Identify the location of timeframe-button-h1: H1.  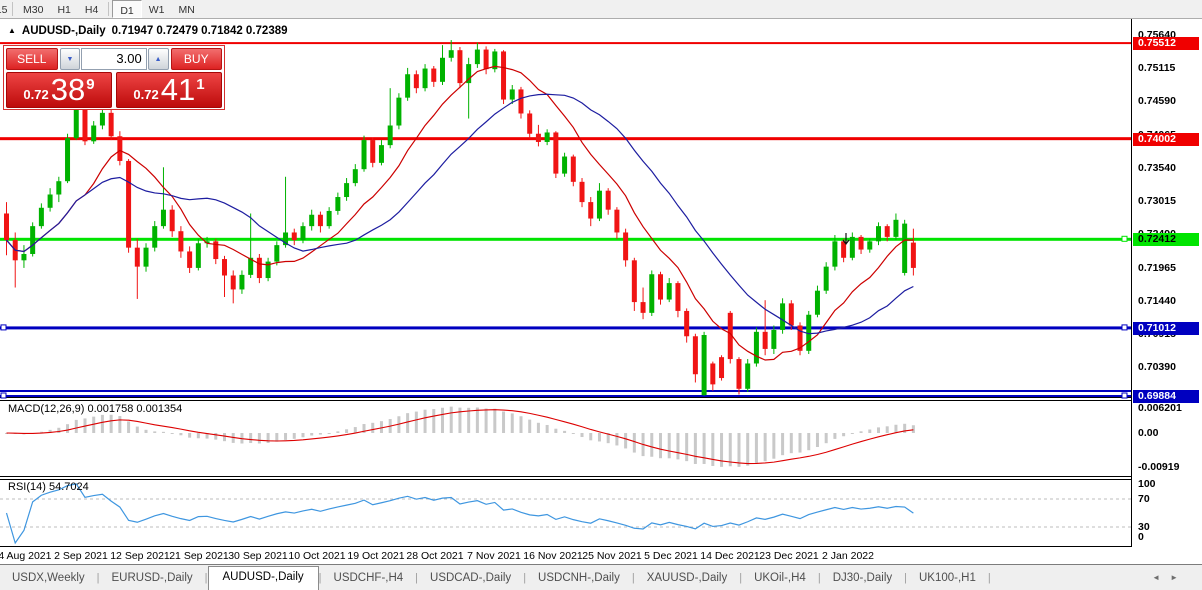
(64, 10).